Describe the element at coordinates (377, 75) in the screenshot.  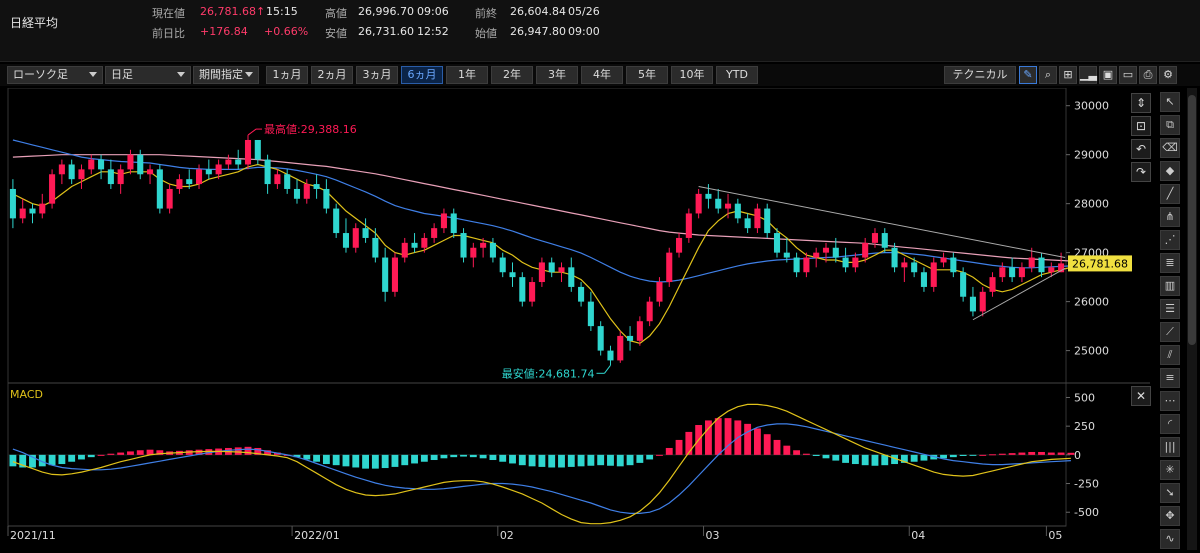
I see `range-button: 3ヵ月` at that location.